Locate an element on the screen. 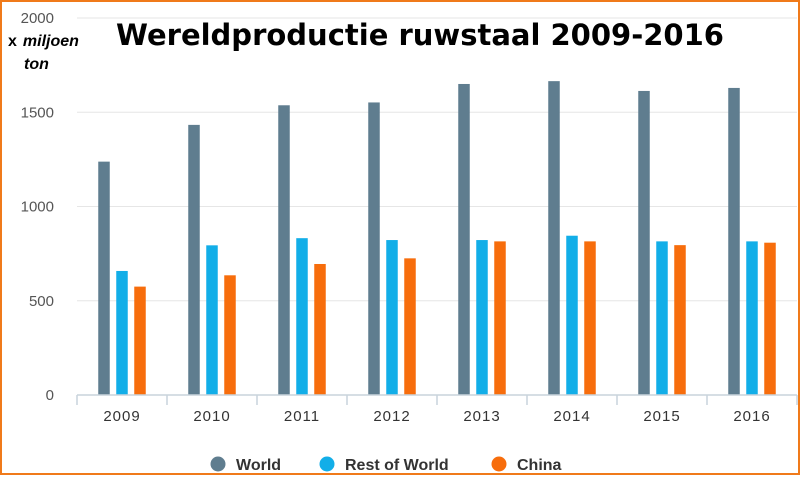 The width and height of the screenshot is (800, 477). bar-world-2010 is located at coordinates (194, 259).